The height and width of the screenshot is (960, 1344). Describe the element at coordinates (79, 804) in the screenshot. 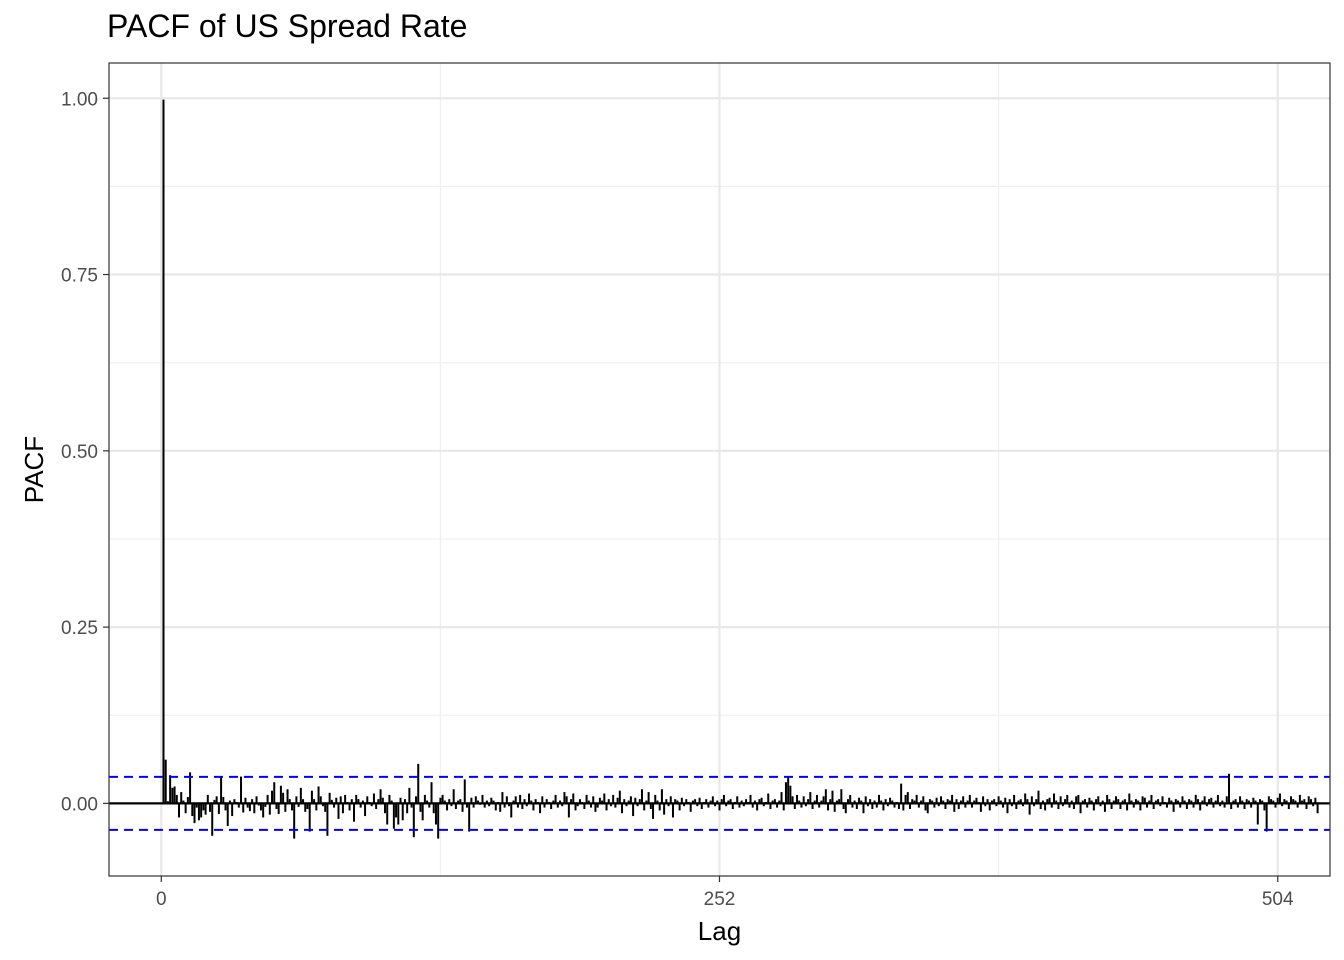

I see `y-tick-label: 0.00` at that location.